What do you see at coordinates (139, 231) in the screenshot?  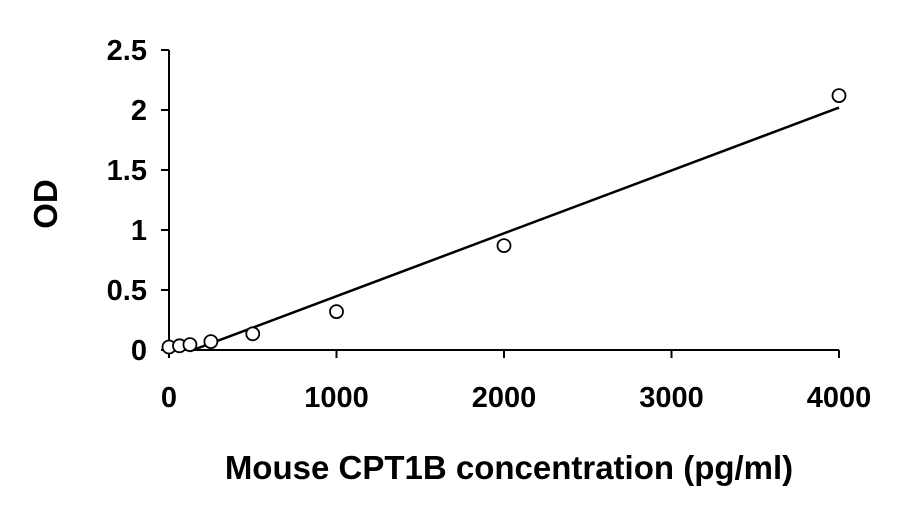 I see `y-tick-label: 1` at bounding box center [139, 231].